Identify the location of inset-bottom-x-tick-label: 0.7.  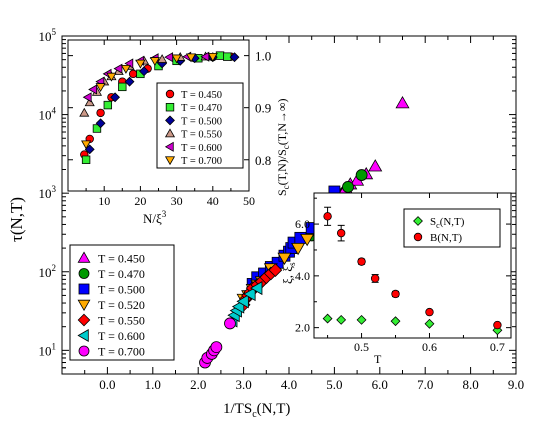
(497, 347).